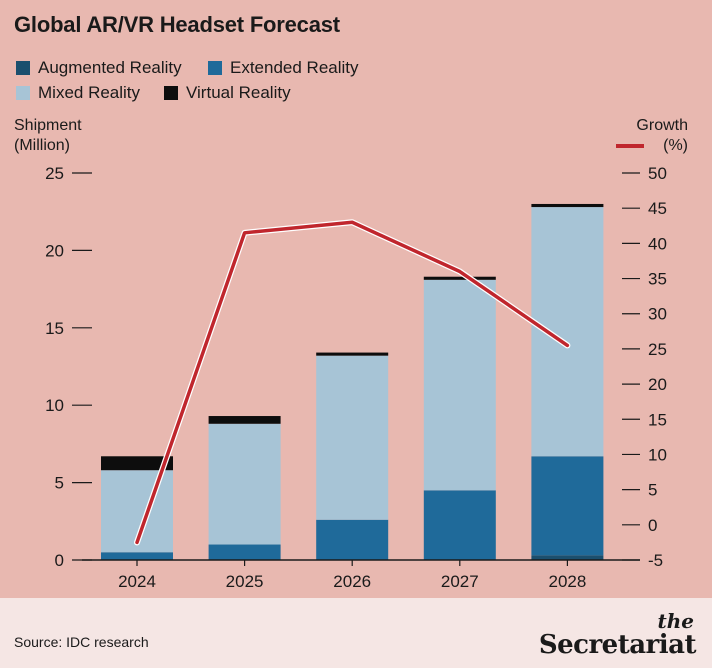  What do you see at coordinates (644, 367) in the screenshot?
I see `right-axis: -5 0 5 10 15 20 25 30 35 40 45 50` at bounding box center [644, 367].